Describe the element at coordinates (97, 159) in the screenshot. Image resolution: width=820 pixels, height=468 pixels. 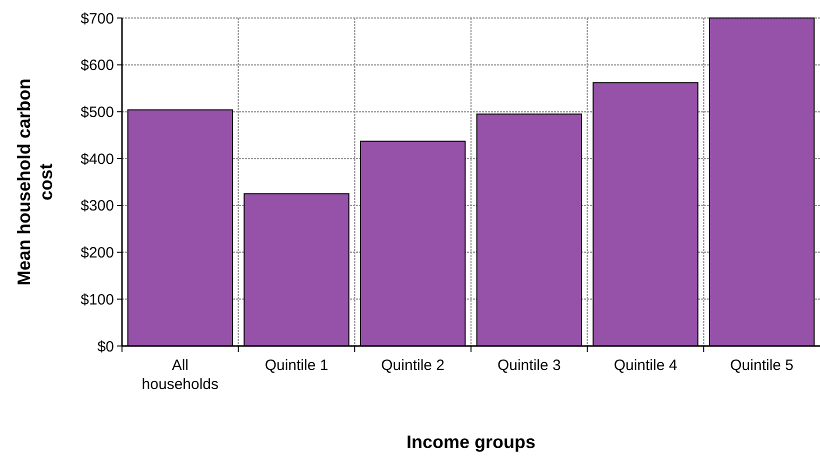
I see `y-tick-label: $400` at that location.